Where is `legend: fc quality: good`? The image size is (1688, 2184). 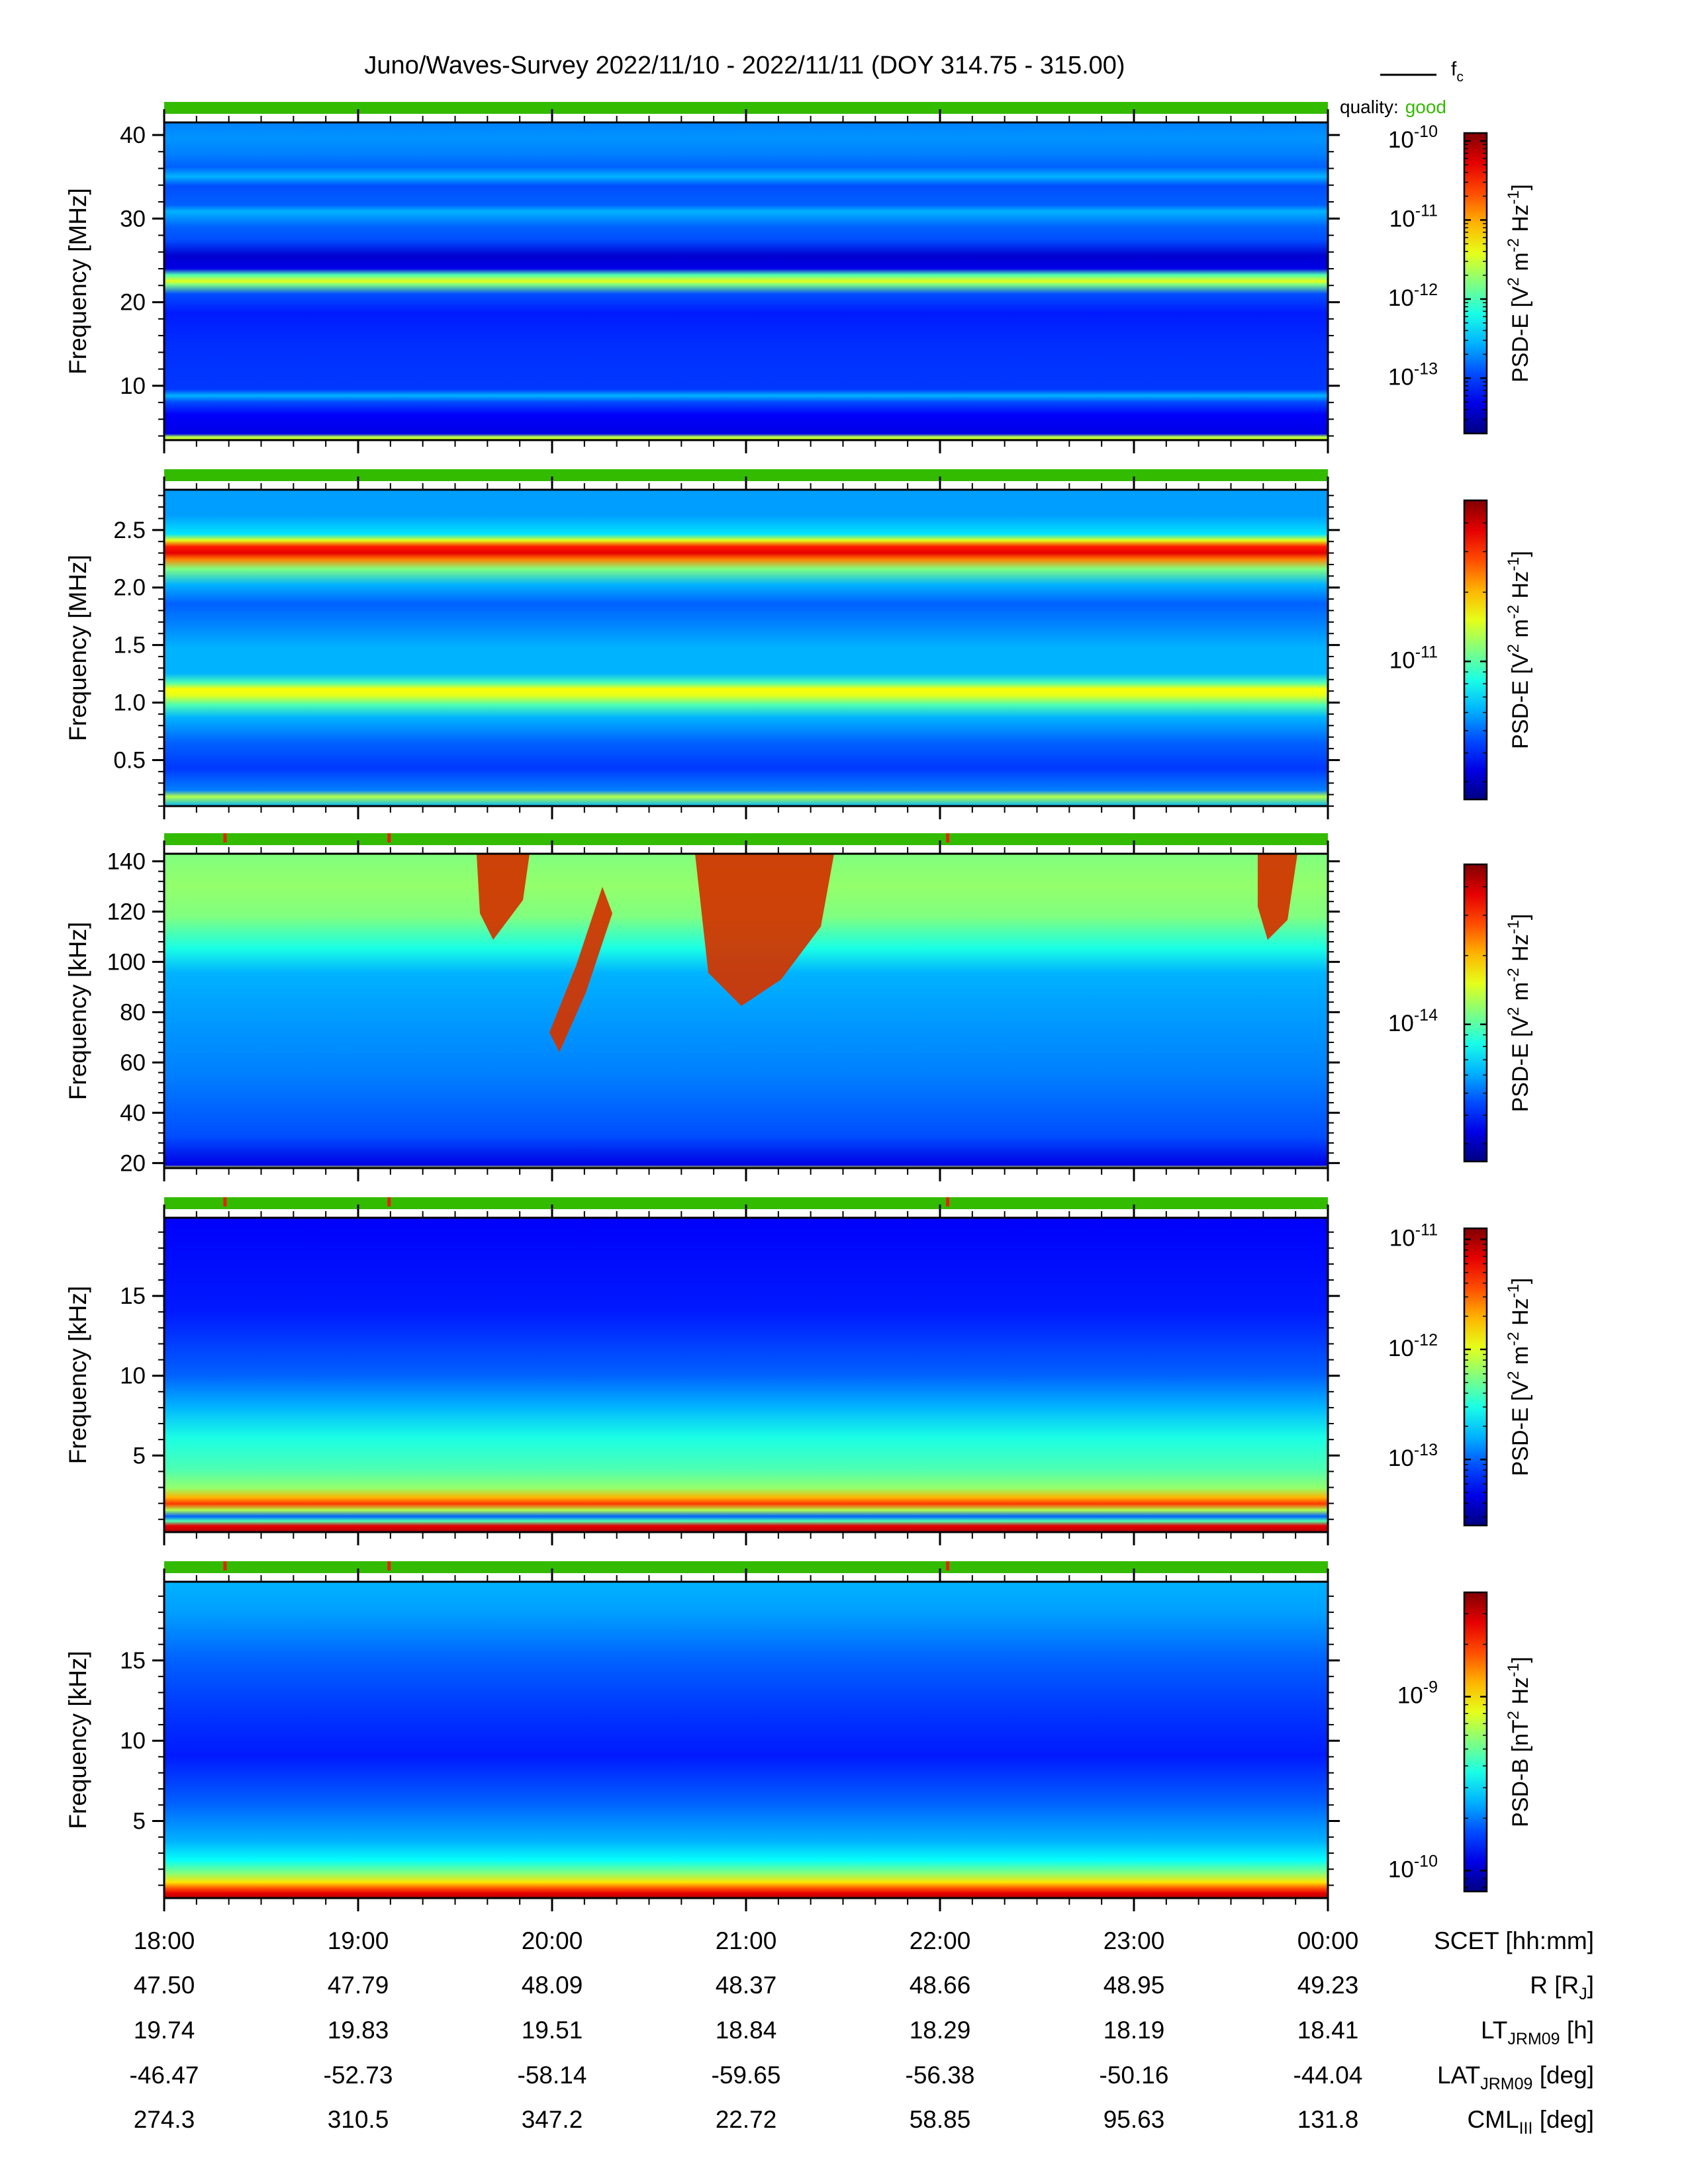 legend: fc quality: good is located at coordinates (1402, 87).